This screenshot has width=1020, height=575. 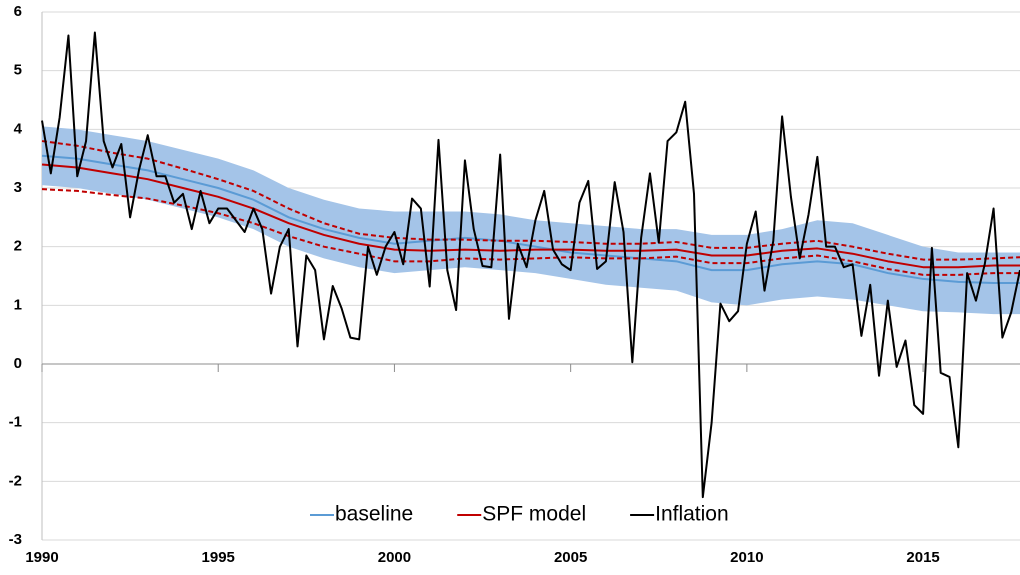 I want to click on lower-bound-line, so click(x=530, y=232).